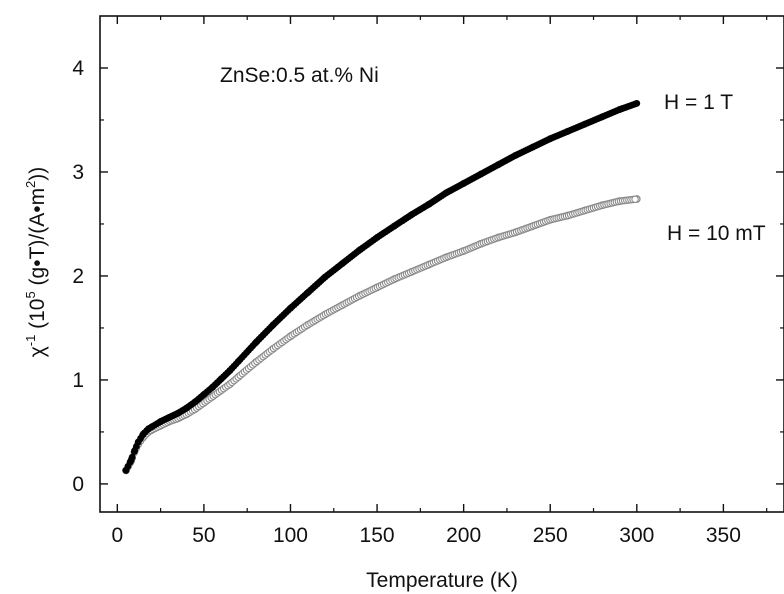 The image size is (784, 594). What do you see at coordinates (37, 351) in the screenshot?
I see `y-label-chi: χ` at bounding box center [37, 351].